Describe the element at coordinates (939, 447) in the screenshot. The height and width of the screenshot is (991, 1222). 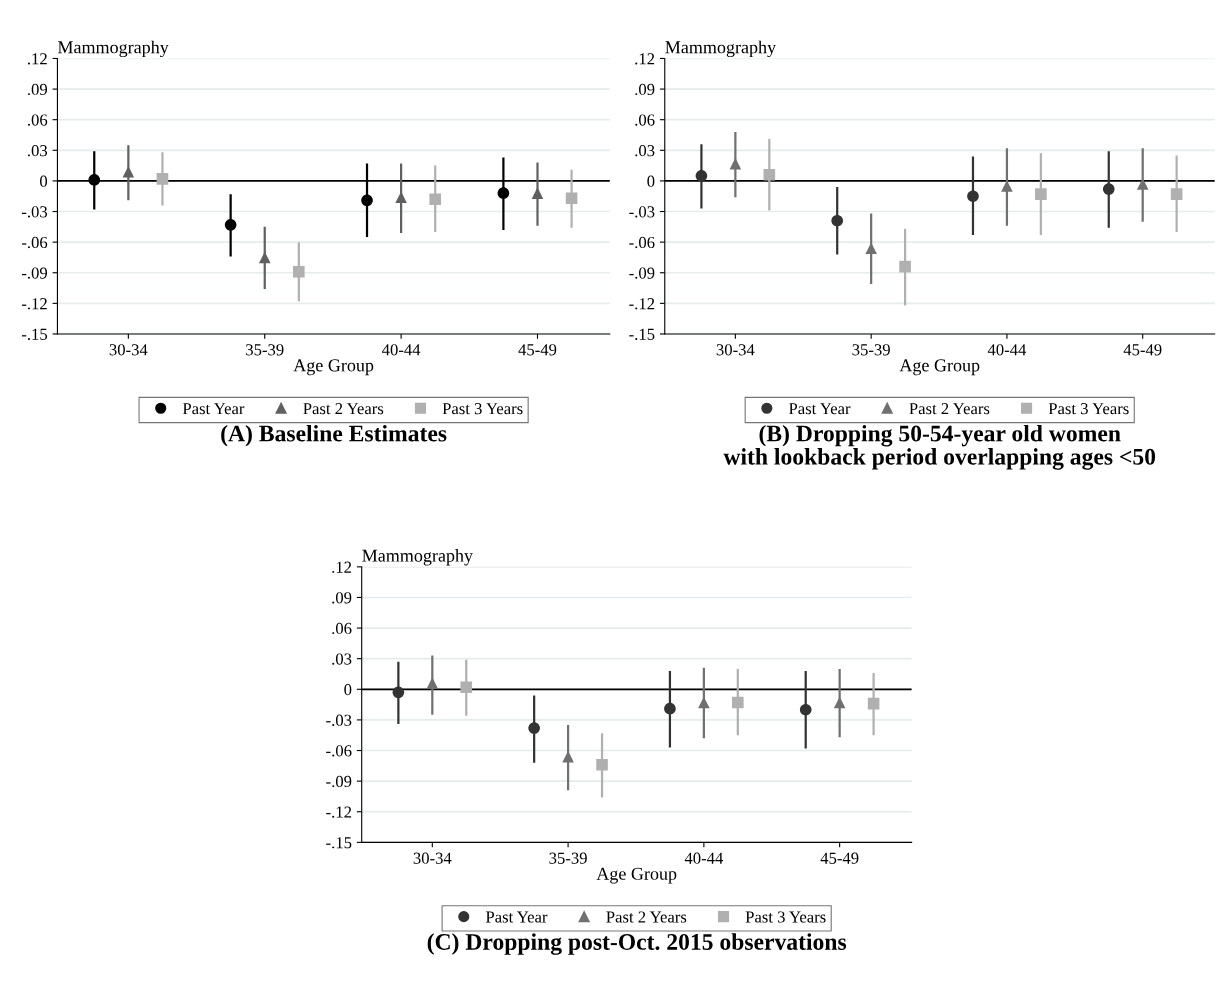
I see `text: (B) Dropping 50-54-year old women with lookback period overlapping ages <50` at that location.